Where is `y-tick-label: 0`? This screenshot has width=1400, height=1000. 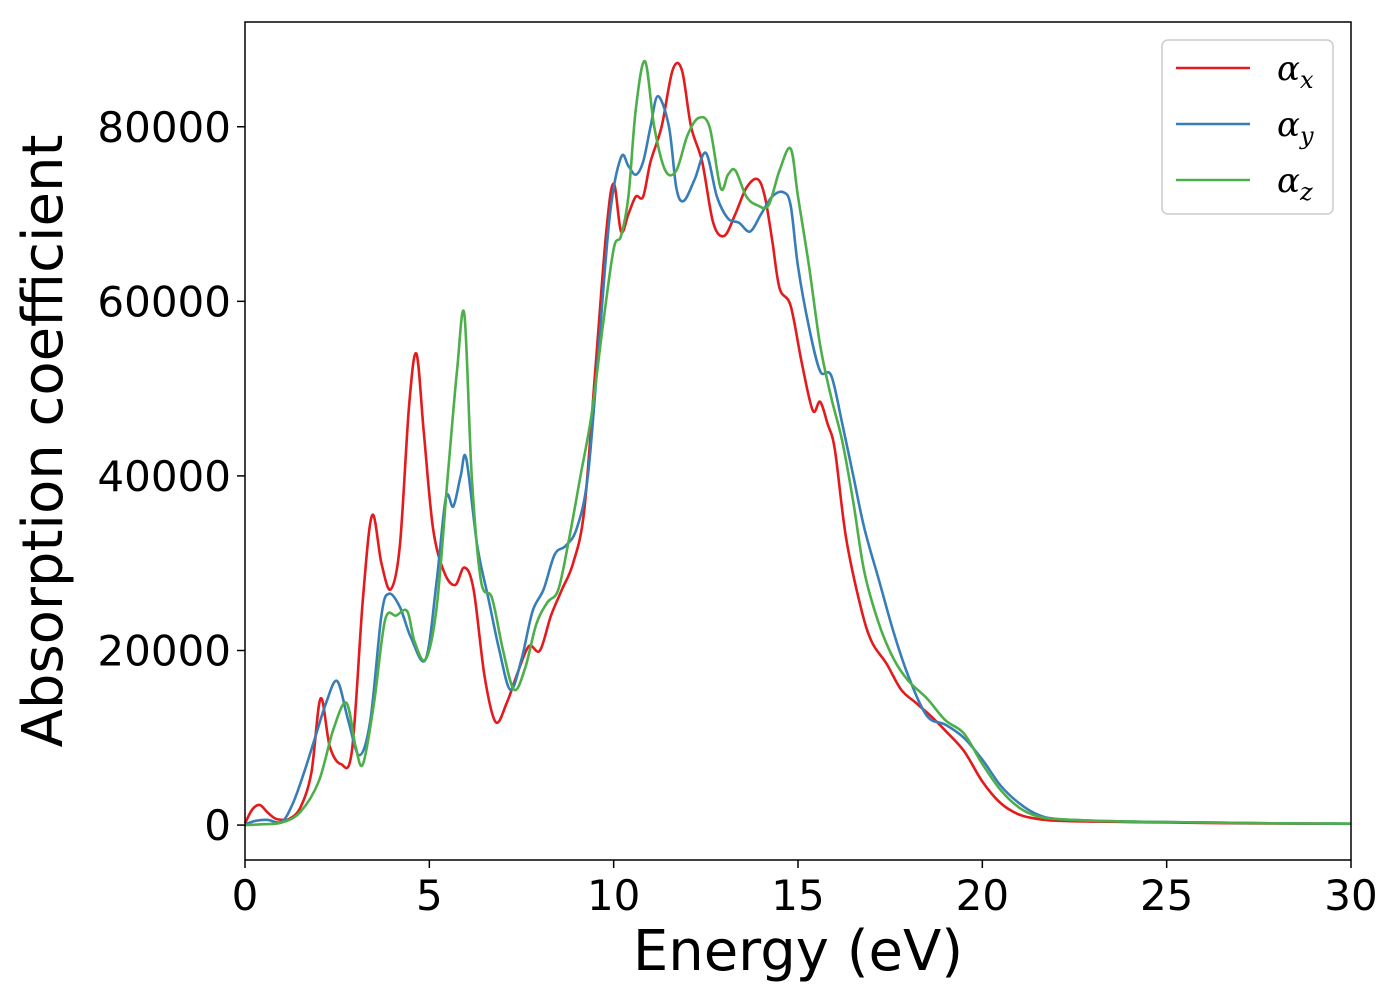 y-tick-label: 0 is located at coordinates (217, 825).